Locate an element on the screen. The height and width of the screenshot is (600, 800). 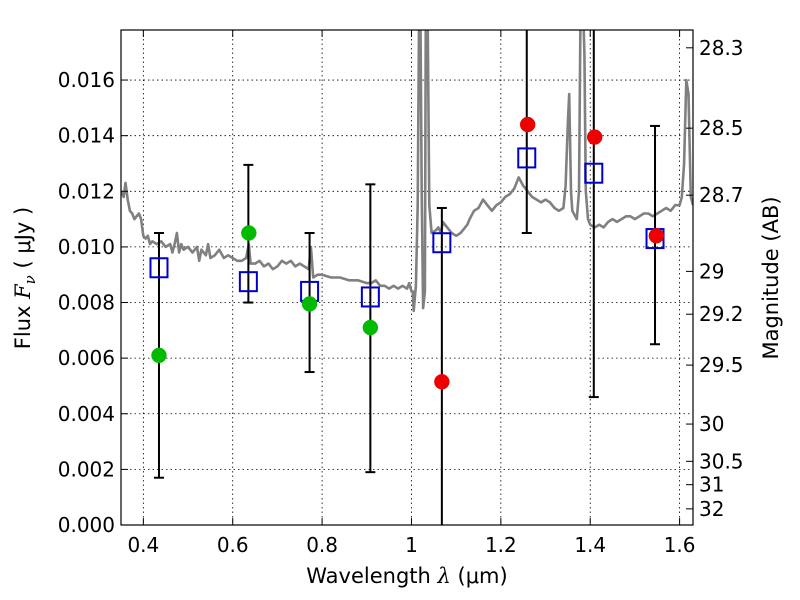
y-tick-label: 0.004 is located at coordinates (86, 414).